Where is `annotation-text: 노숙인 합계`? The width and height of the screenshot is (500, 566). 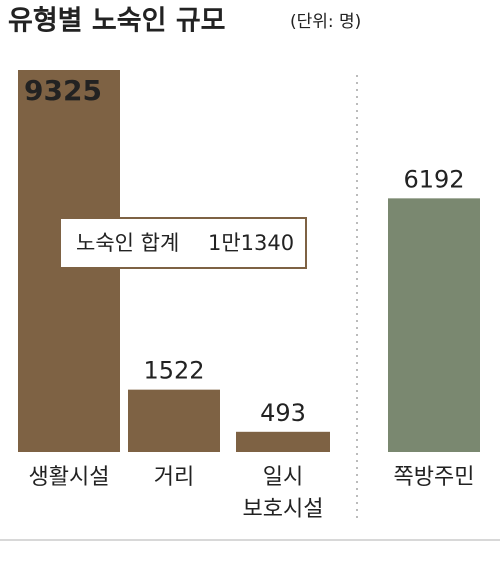
annotation-text: 노숙인 합계 is located at coordinates (127, 243).